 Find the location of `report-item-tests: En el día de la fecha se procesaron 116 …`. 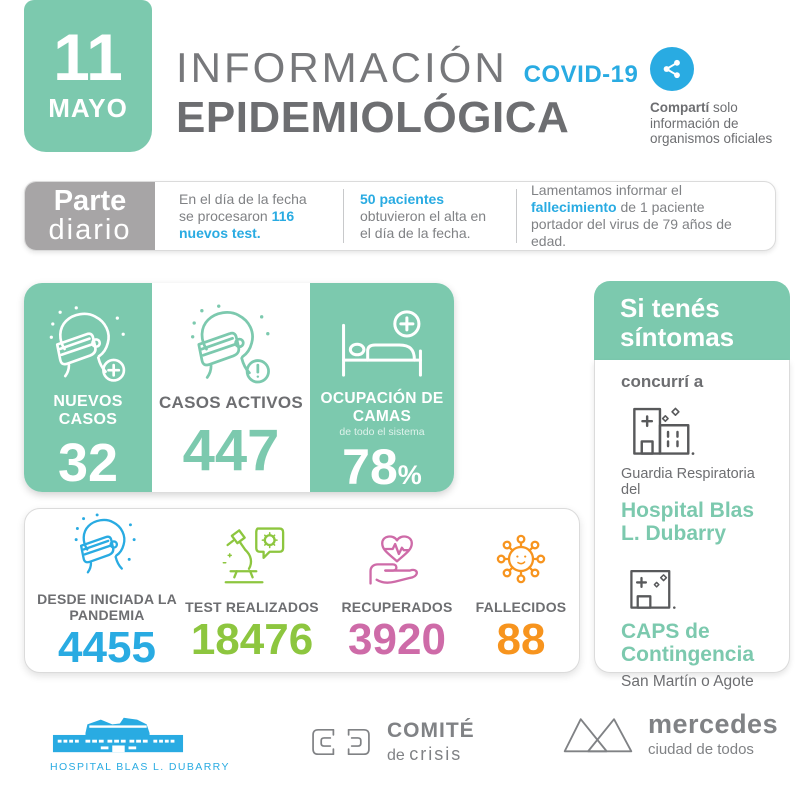

report-item-tests: En el día de la fecha se procesaron 116 … is located at coordinates (249, 216).